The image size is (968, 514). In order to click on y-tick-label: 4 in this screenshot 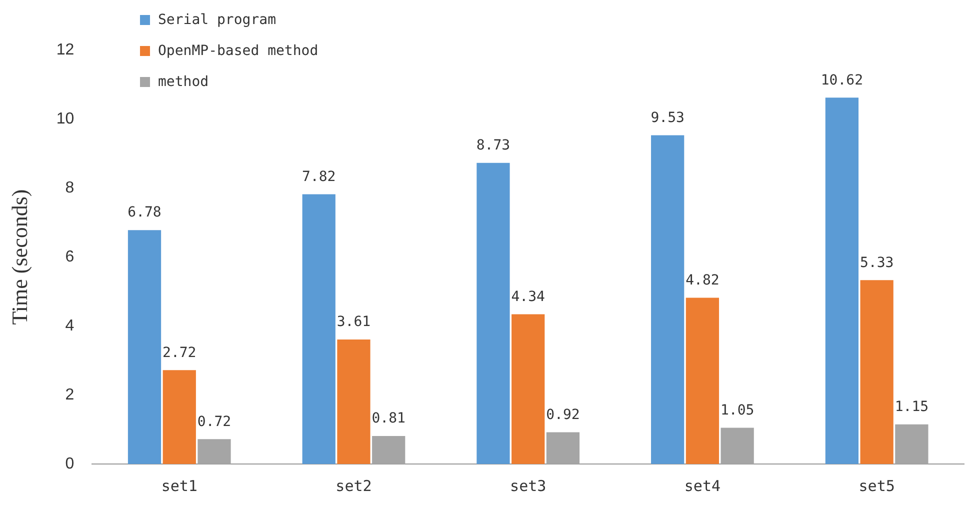, I will do `click(69, 325)`.